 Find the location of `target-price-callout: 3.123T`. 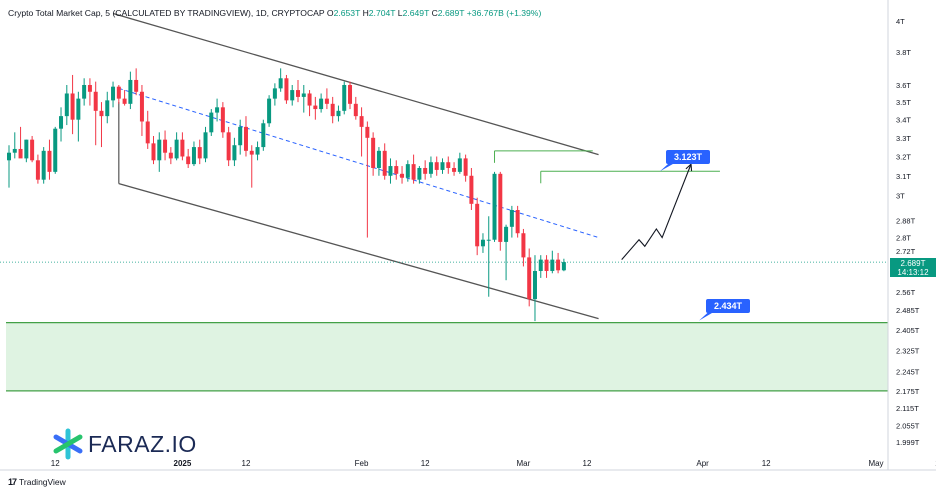

target-price-callout: 3.123T is located at coordinates (688, 157).